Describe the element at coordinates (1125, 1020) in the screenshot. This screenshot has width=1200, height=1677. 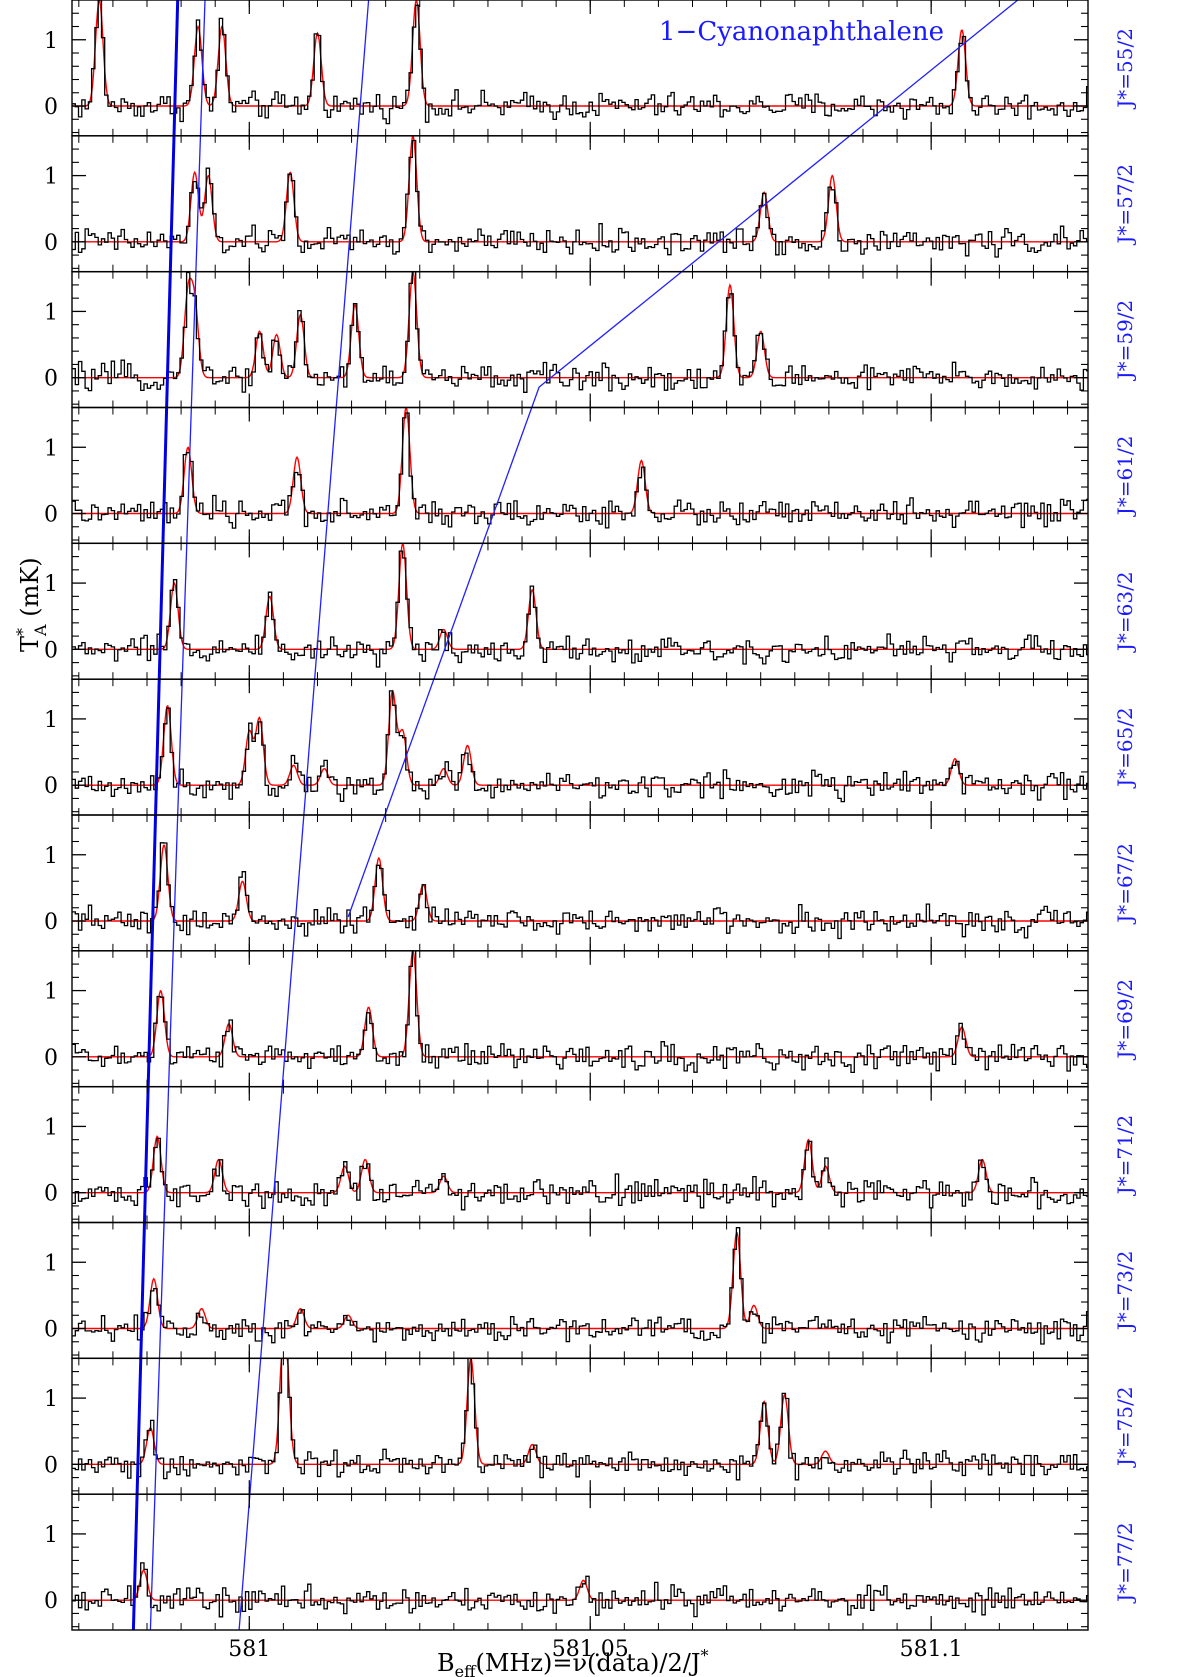
I see `panel-label-j: J*=69/2` at that location.